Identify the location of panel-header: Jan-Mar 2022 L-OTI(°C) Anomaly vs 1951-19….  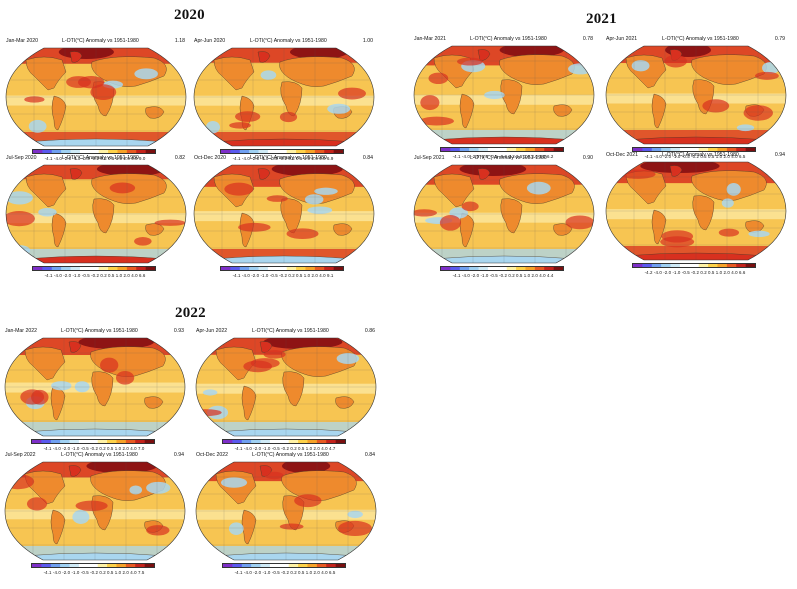
(95, 331).